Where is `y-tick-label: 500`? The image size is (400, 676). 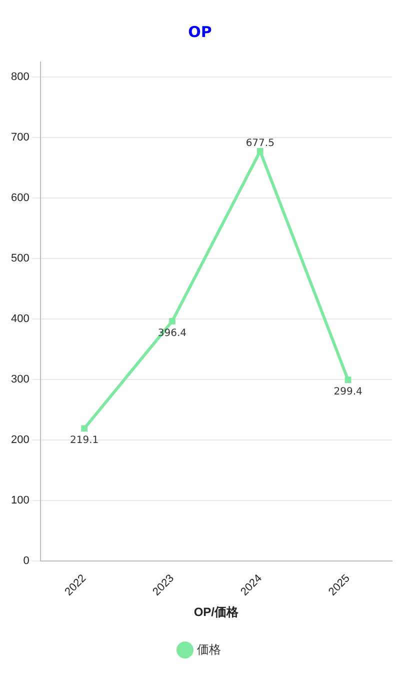 y-tick-label: 500 is located at coordinates (20, 258).